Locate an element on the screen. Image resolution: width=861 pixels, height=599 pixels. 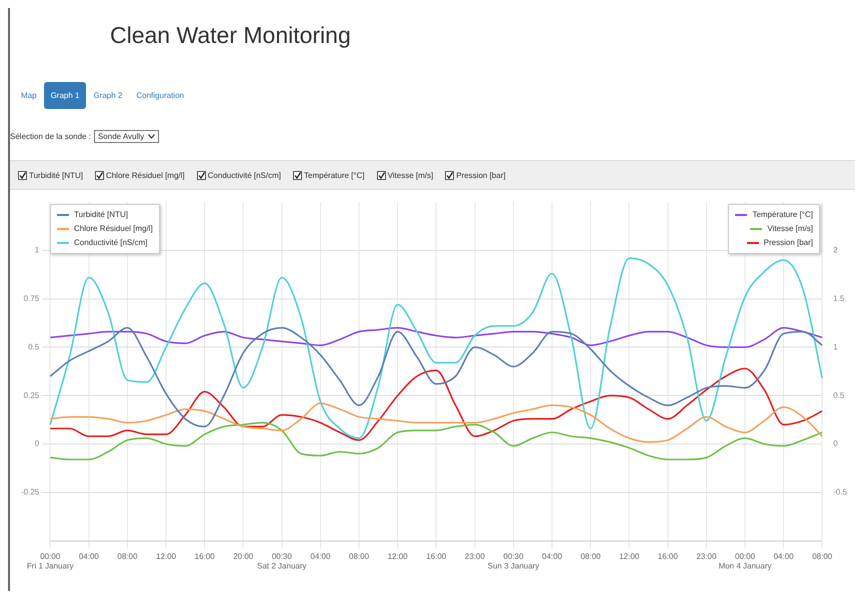
y-tick-label: -0.25 is located at coordinates (30, 492).